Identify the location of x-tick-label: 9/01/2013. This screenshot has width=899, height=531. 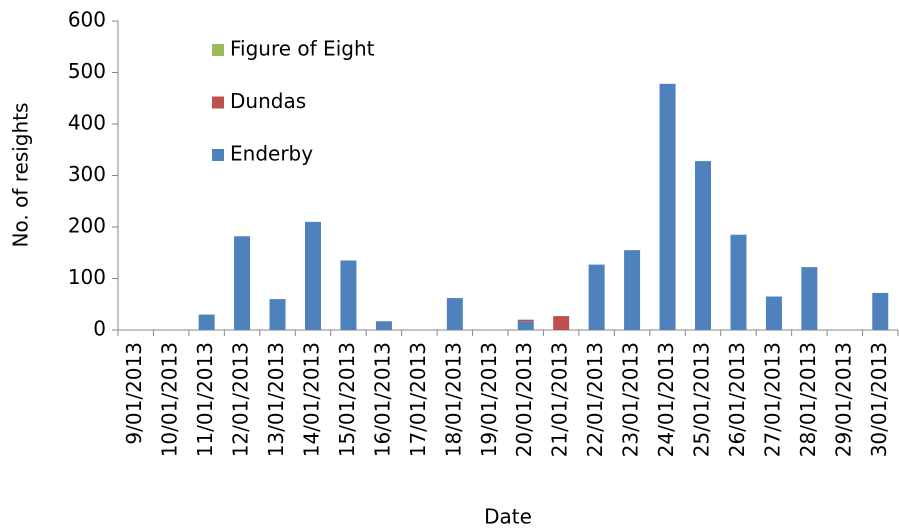
(134, 393).